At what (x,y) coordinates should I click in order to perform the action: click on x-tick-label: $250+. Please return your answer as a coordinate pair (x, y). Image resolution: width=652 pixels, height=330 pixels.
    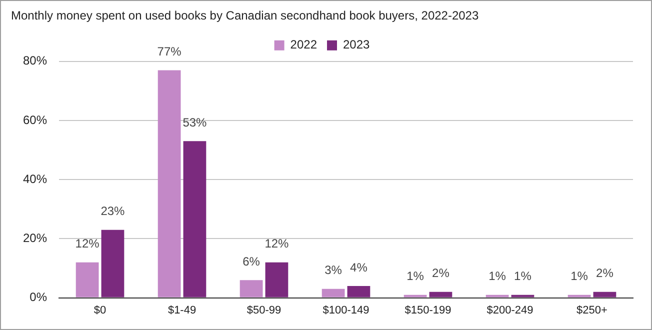
    Looking at the image, I should click on (592, 310).